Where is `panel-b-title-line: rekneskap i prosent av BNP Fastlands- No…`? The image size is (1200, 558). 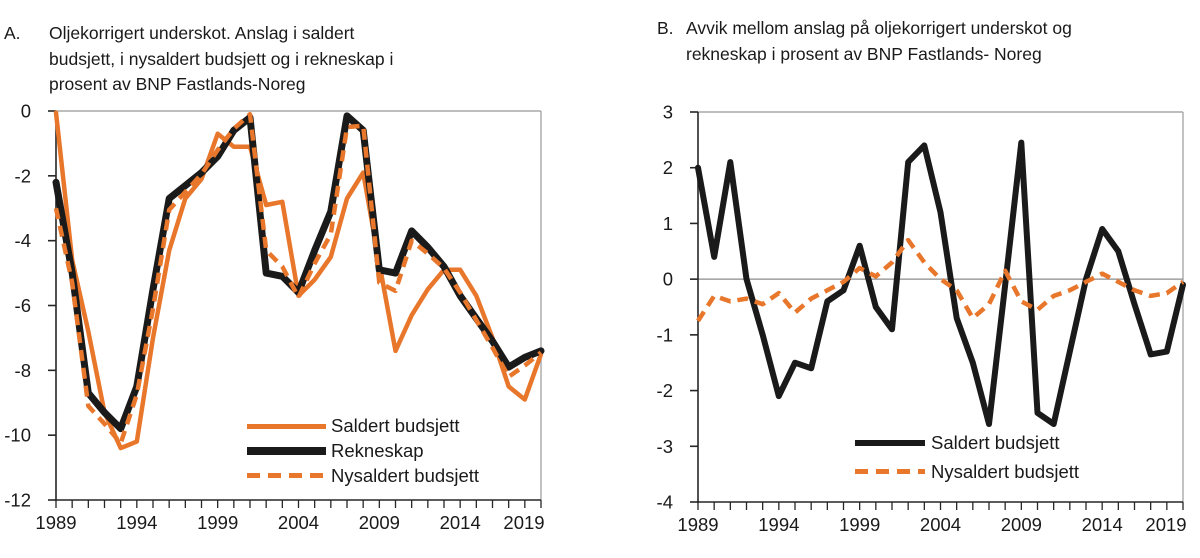
panel-b-title-line: rekneskap i prosent av BNP Fastlands- No… is located at coordinates (864, 53).